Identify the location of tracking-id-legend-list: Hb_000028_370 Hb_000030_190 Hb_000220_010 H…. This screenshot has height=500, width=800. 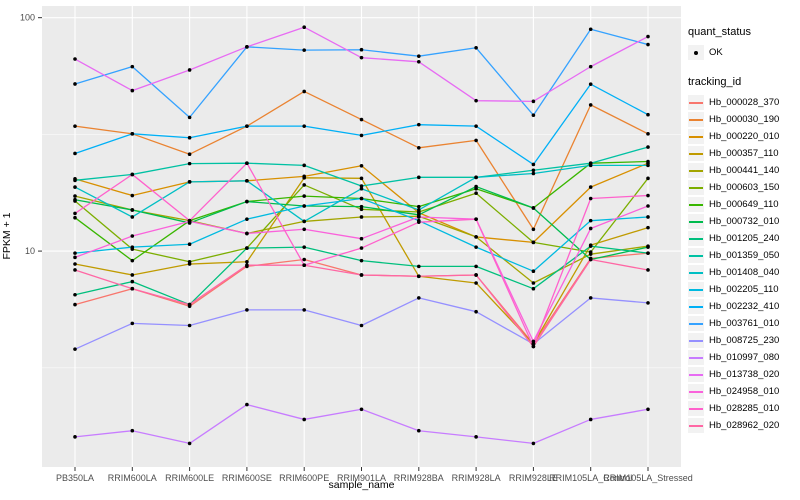
(743, 264).